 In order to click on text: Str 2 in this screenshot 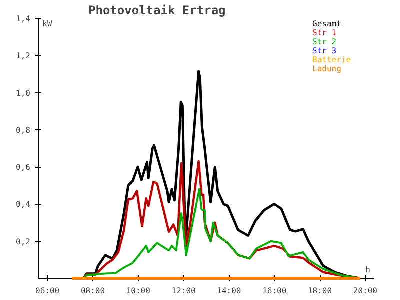, I will do `click(324, 42)`.